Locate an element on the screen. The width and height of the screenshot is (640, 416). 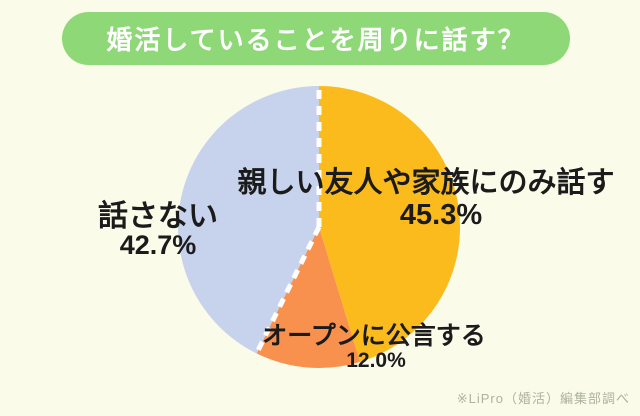
dashed-divider is located at coordinates (288, 290).